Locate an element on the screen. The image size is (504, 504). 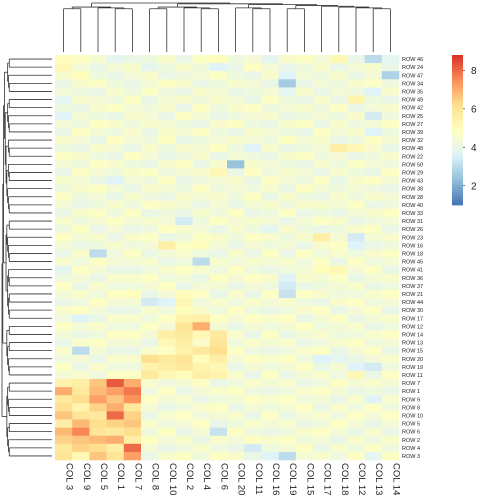
column-label: COL 14 is located at coordinates (395, 479).